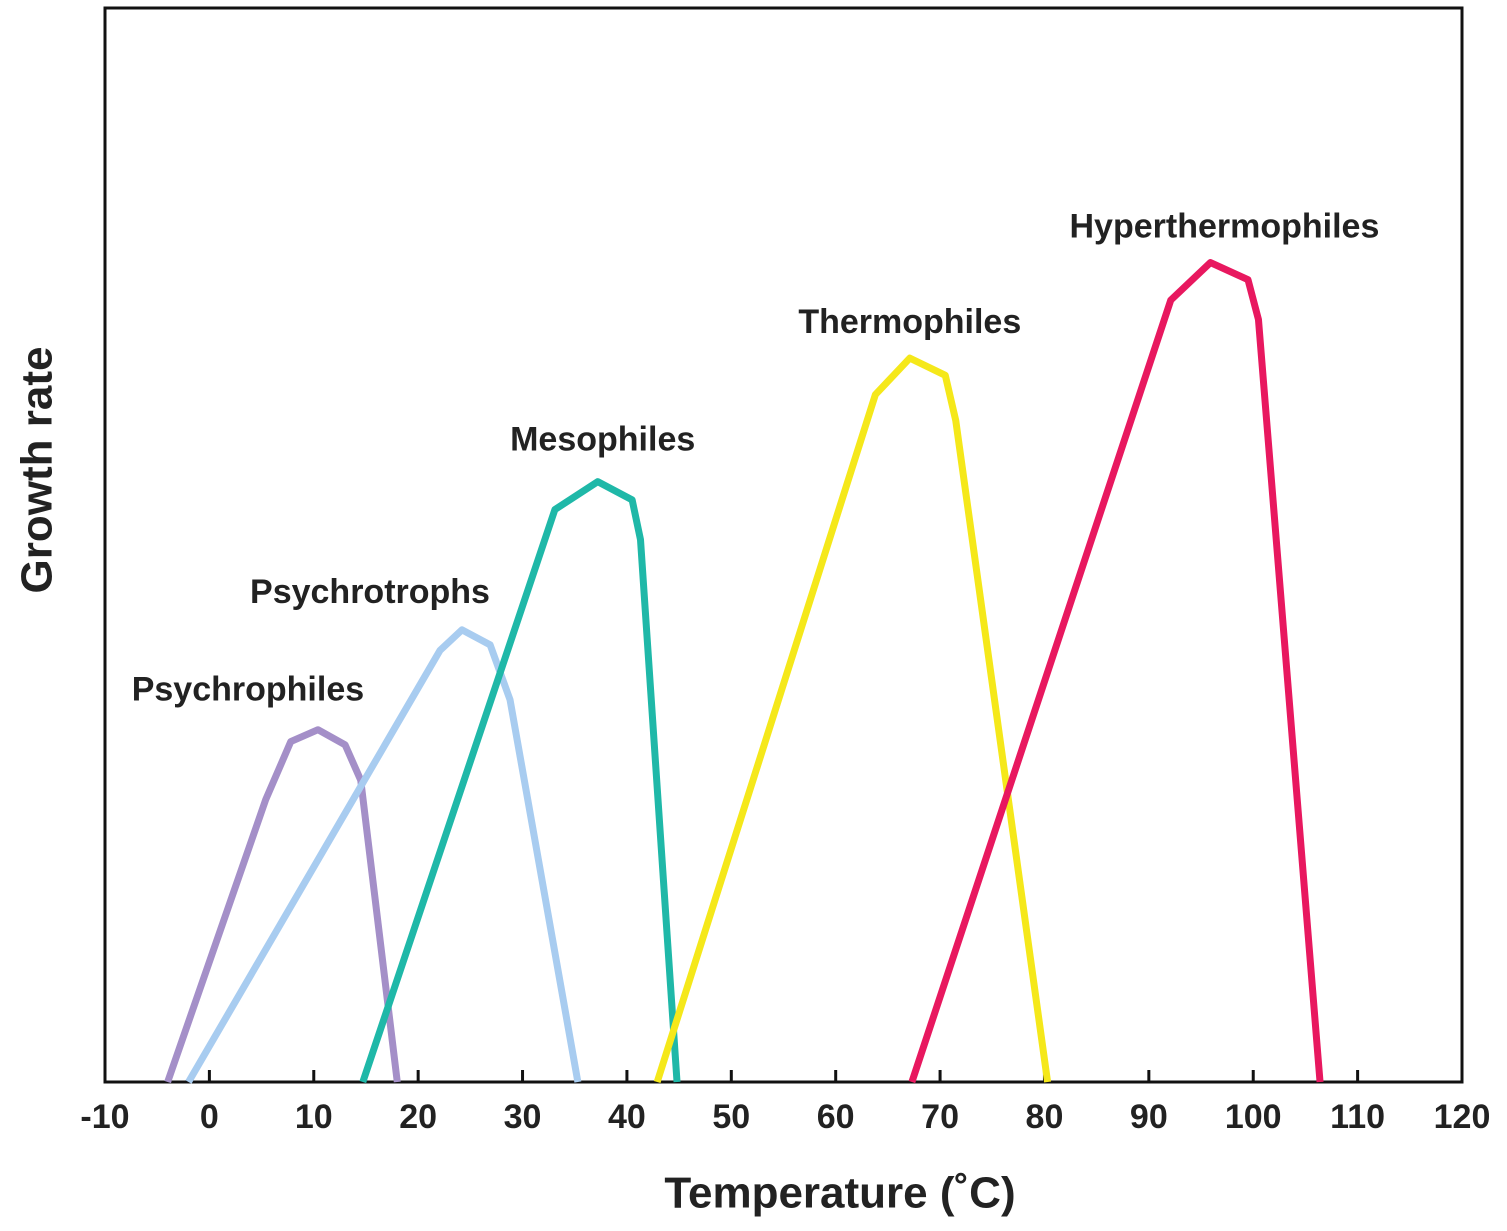 Image resolution: width=1507 pixels, height=1231 pixels. I want to click on x-tick-label: 20, so click(418, 1117).